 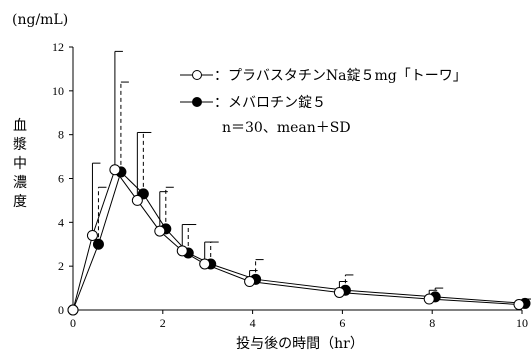 I want to click on legend-filled-circle-icon, so click(x=197, y=102).